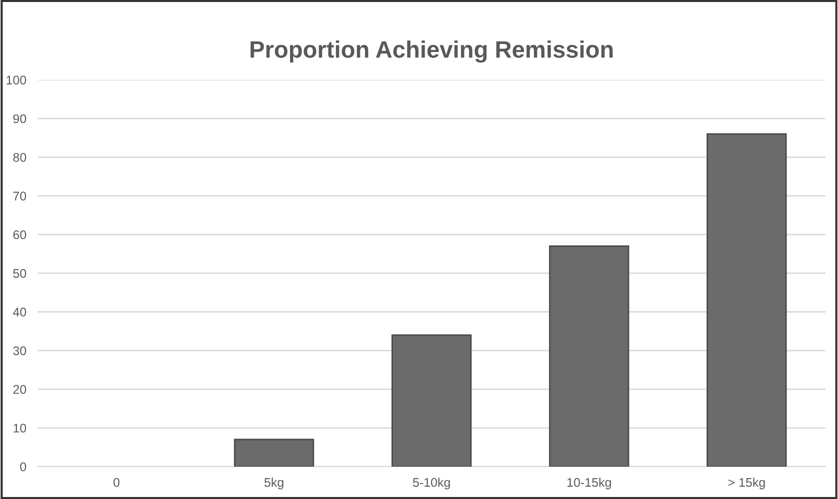  Describe the element at coordinates (431, 484) in the screenshot. I see `x-tick-label: 5-10kg` at that location.